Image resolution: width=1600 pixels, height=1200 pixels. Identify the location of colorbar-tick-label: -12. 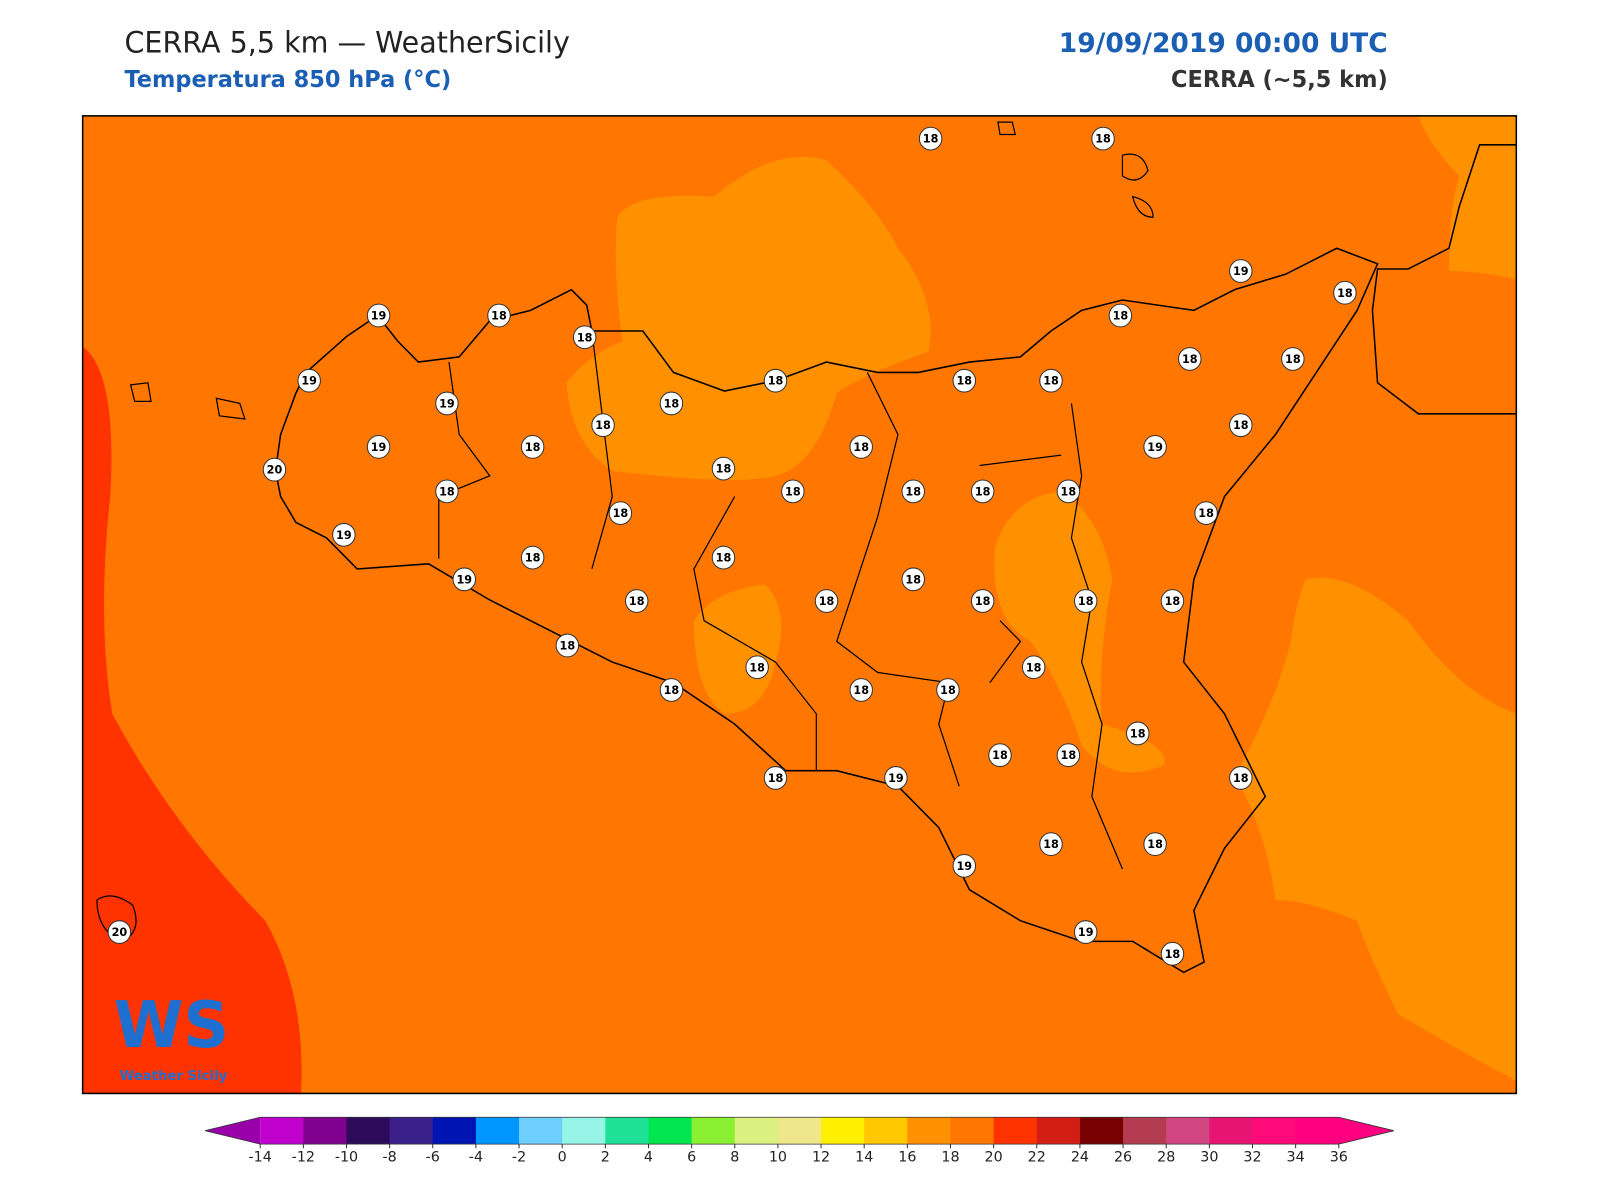
(303, 1158).